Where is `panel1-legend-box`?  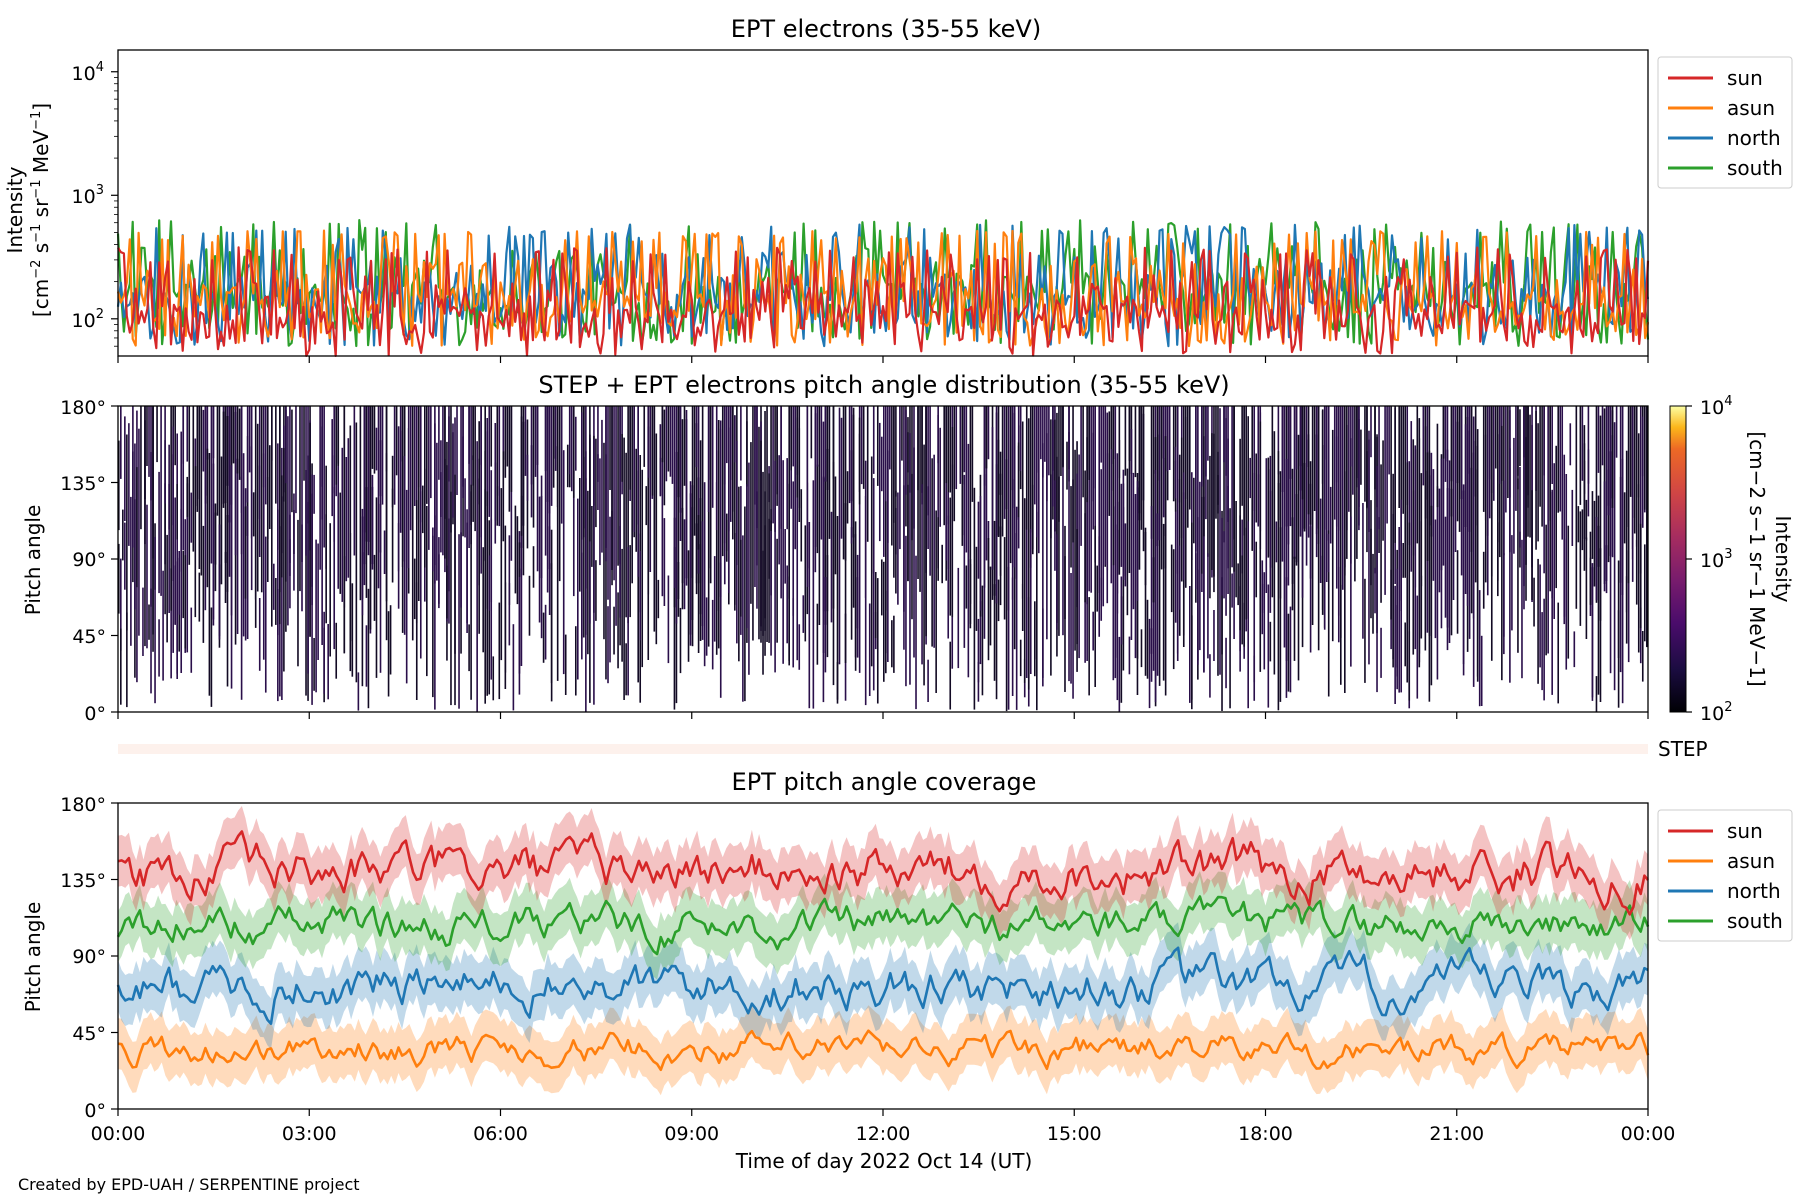 panel1-legend-box is located at coordinates (1725, 122).